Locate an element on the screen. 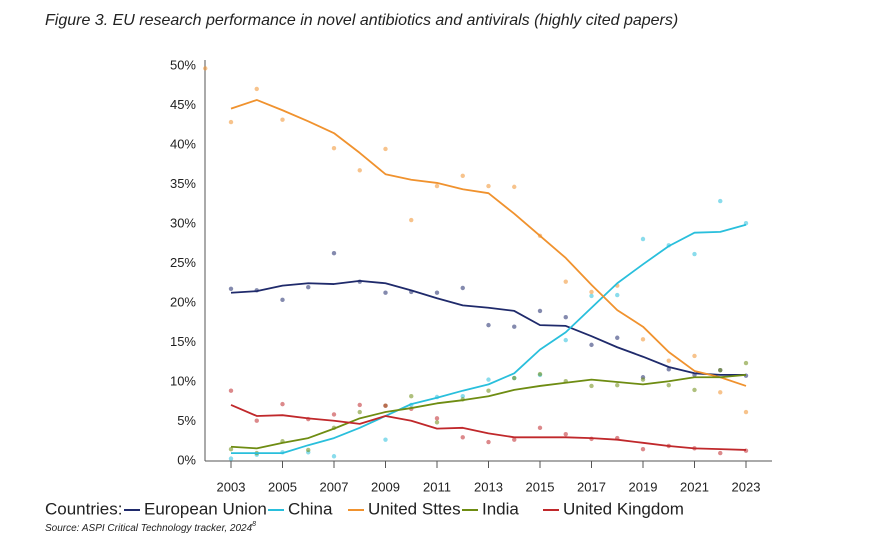  y-tick-label: 45% is located at coordinates (183, 104).